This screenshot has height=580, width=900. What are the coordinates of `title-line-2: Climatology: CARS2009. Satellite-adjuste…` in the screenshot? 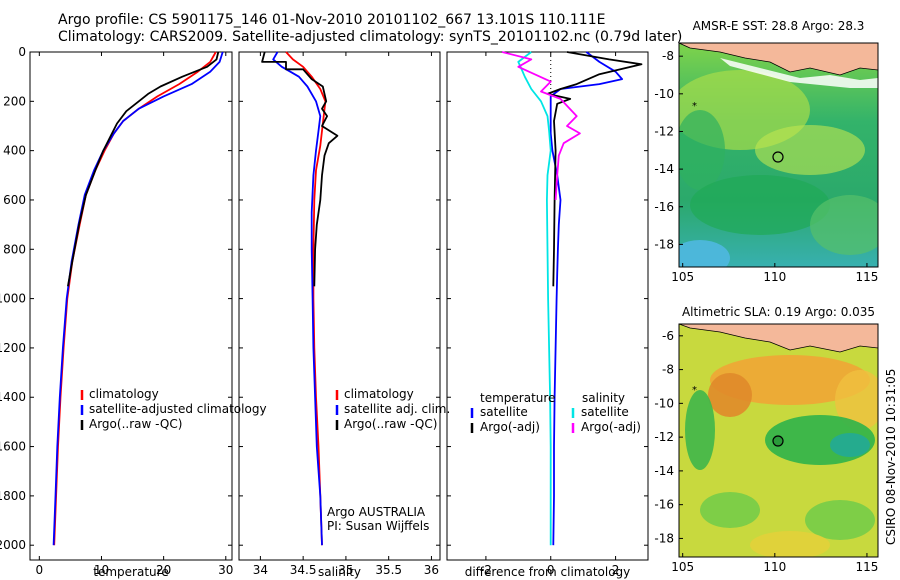 It's located at (370, 37).